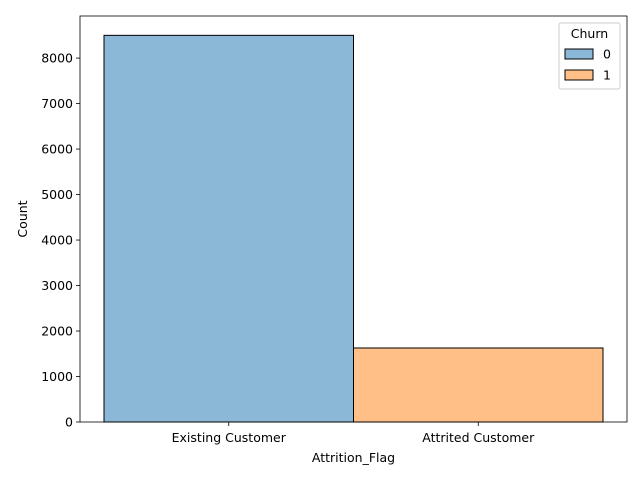 The height and width of the screenshot is (480, 640). Describe the element at coordinates (353, 433) in the screenshot. I see `x-axis: Existing Customer Attrited Customer` at that location.